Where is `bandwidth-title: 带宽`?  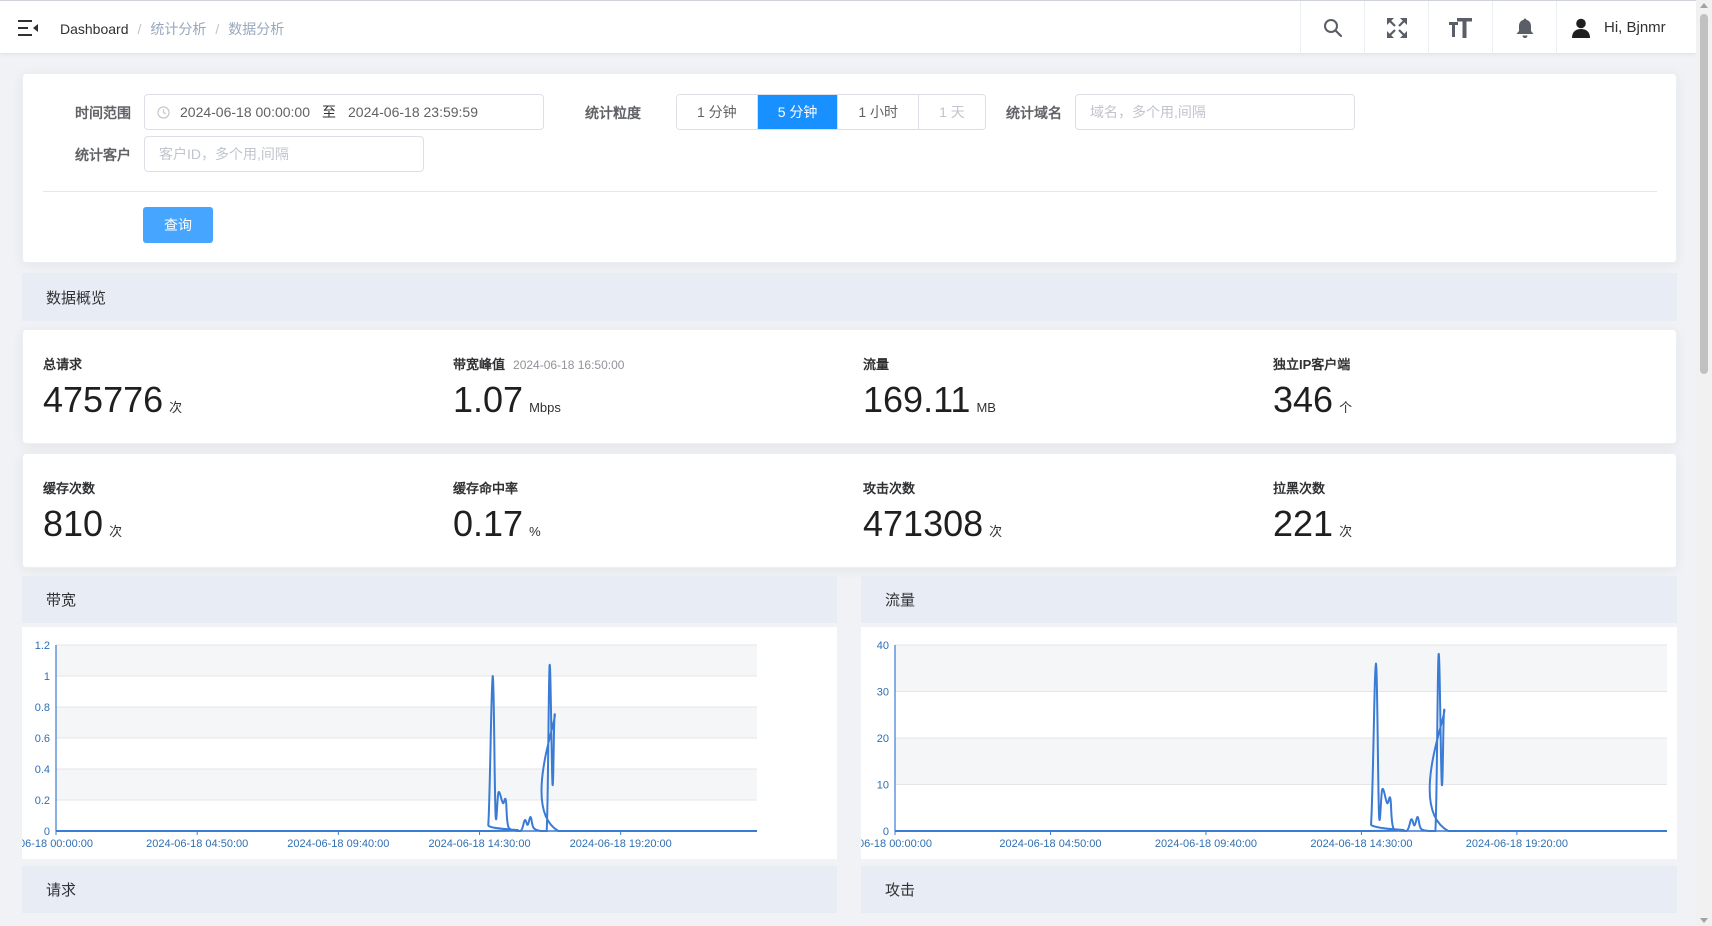 bandwidth-title: 带宽 is located at coordinates (61, 600).